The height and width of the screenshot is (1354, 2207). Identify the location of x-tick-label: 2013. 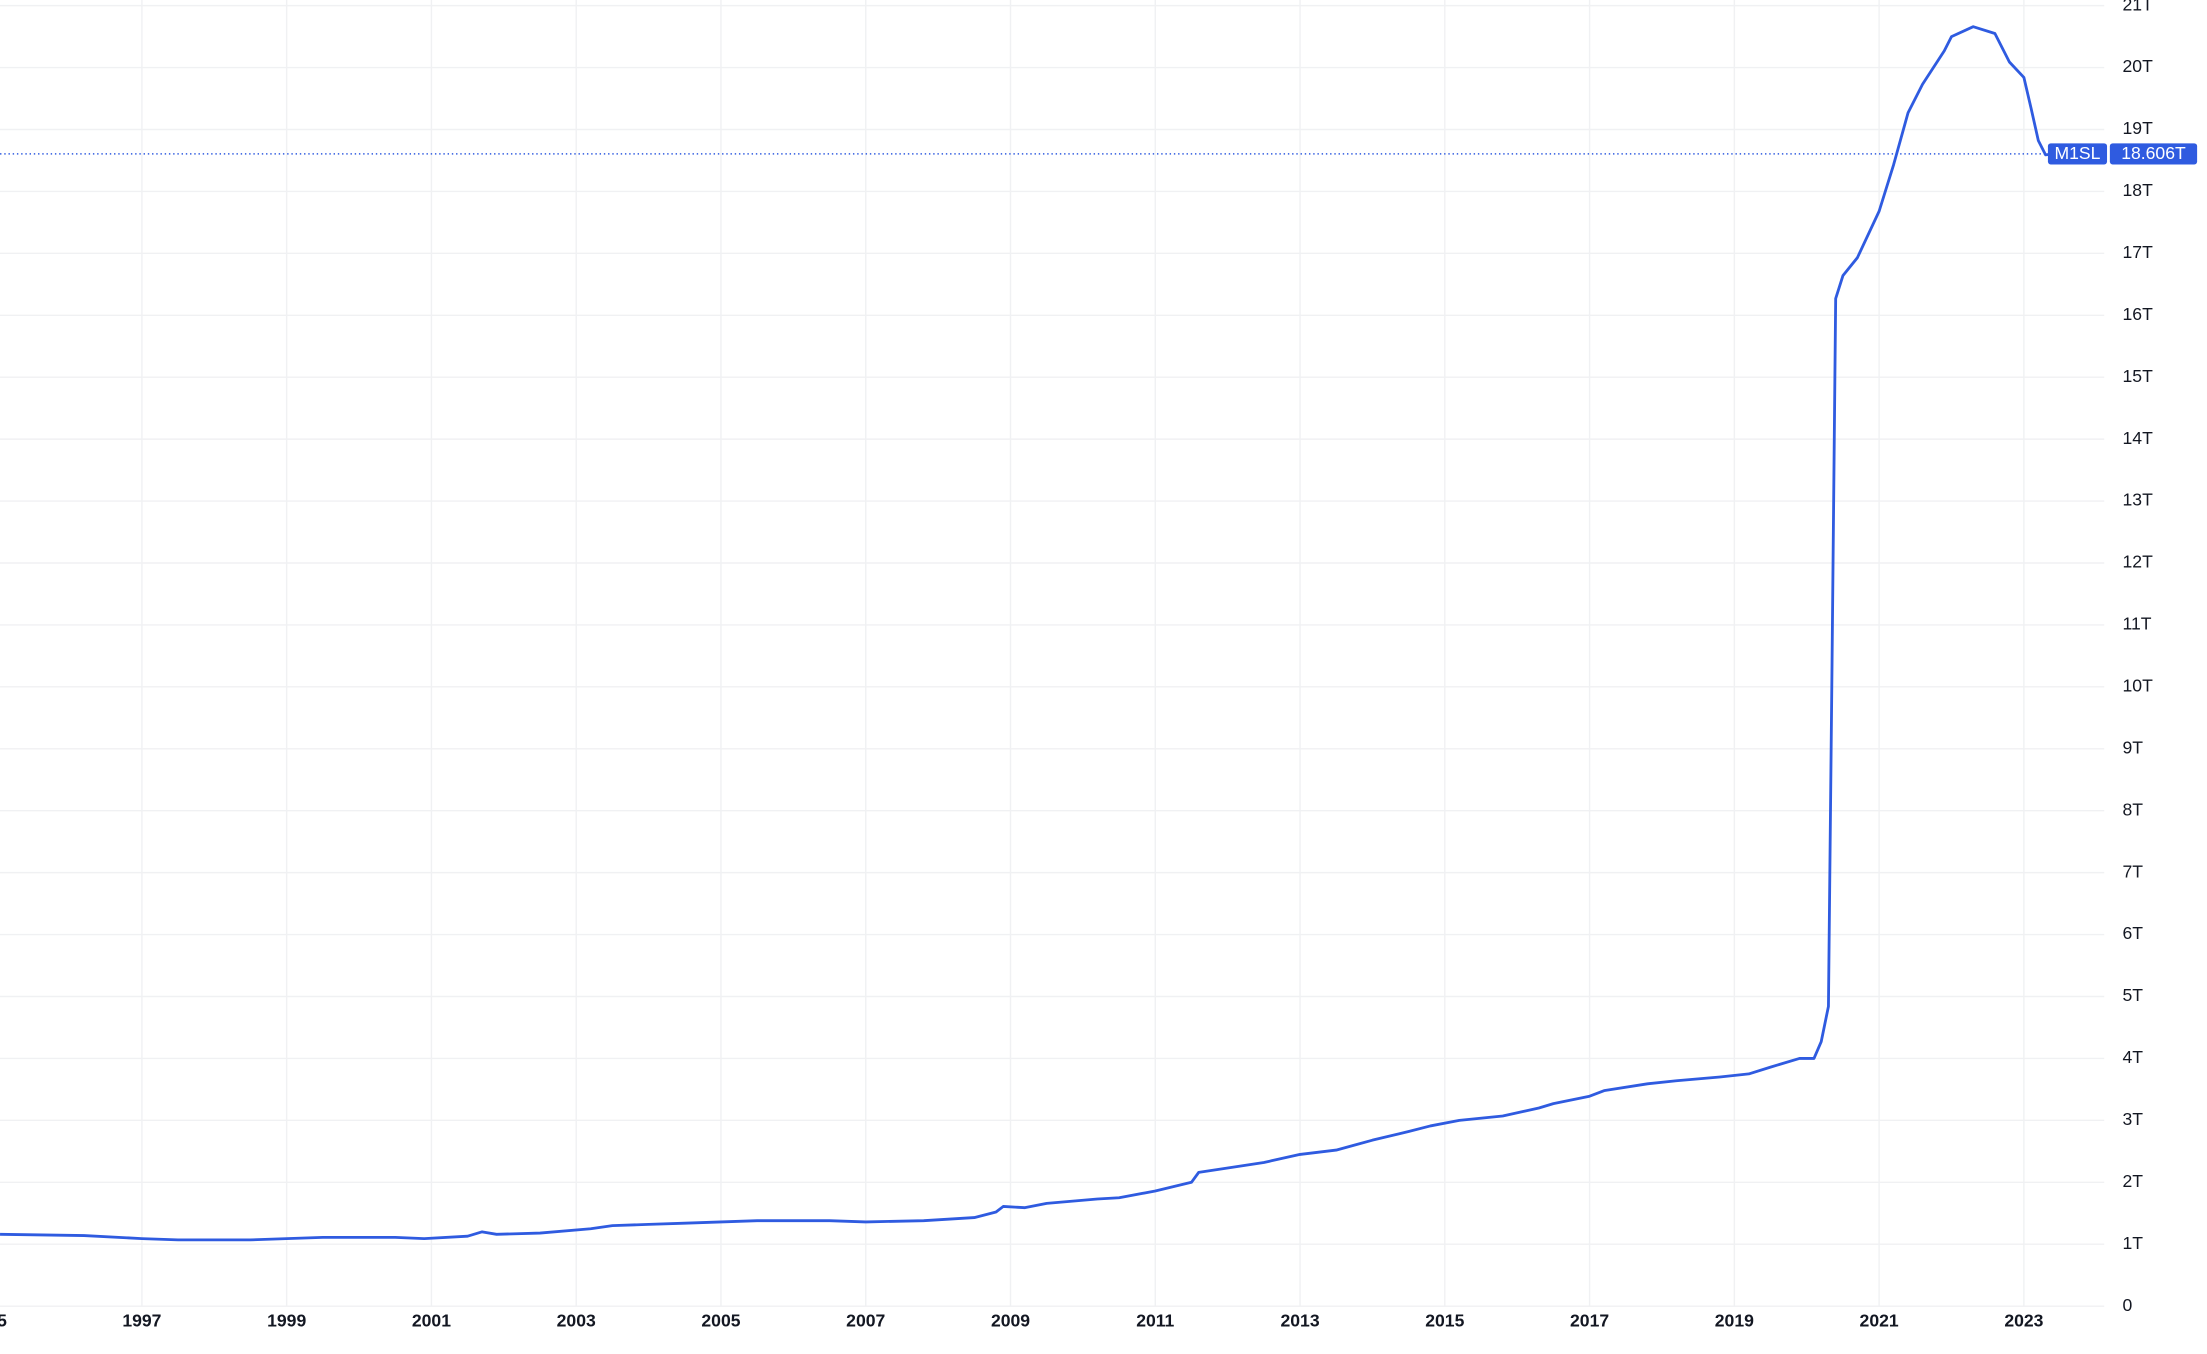
(1299, 1320).